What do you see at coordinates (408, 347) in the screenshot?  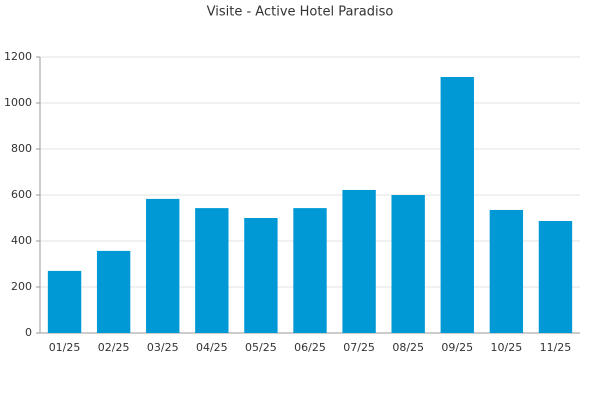 I see `x-tick-label: 08/25` at bounding box center [408, 347].